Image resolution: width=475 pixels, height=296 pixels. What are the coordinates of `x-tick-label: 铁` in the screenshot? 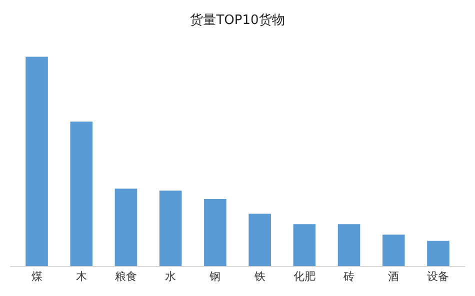 It's located at (259, 277).